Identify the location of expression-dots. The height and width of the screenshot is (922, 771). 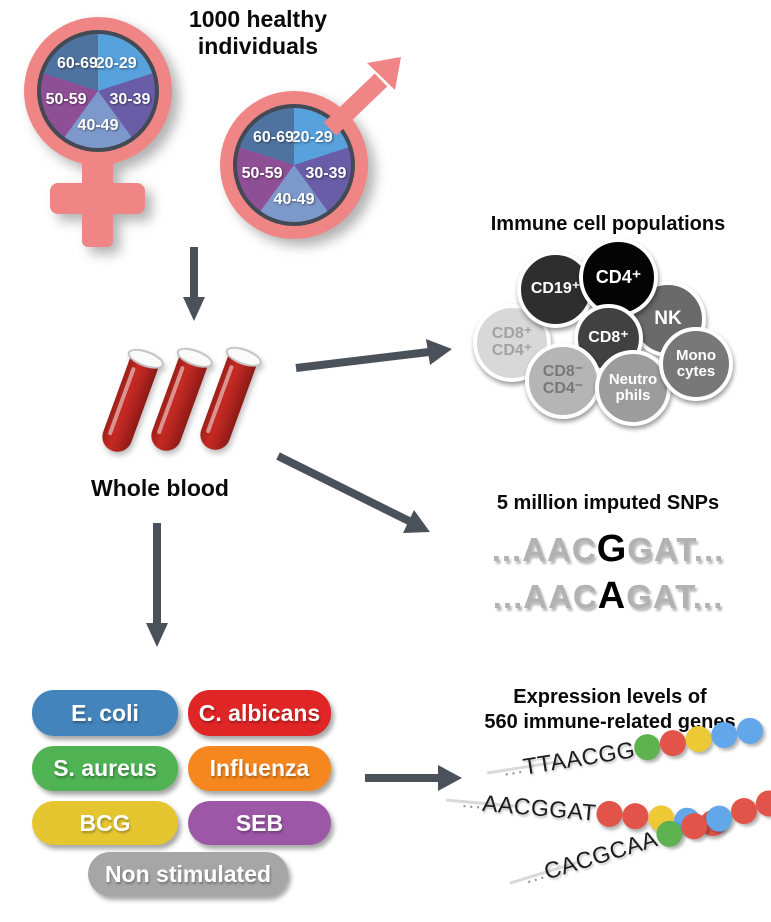
(711, 819).